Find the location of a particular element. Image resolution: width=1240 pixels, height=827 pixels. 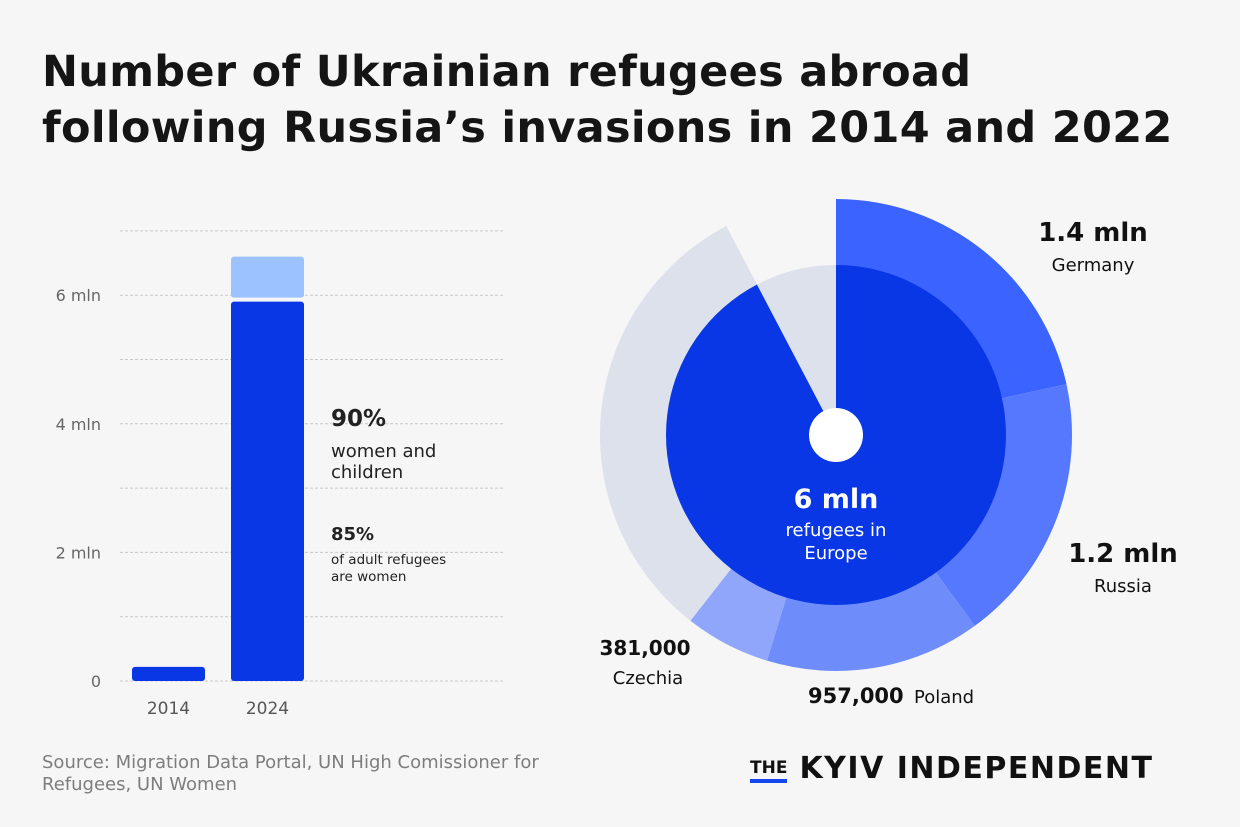

annotation-85-line2: are women is located at coordinates (368, 577).